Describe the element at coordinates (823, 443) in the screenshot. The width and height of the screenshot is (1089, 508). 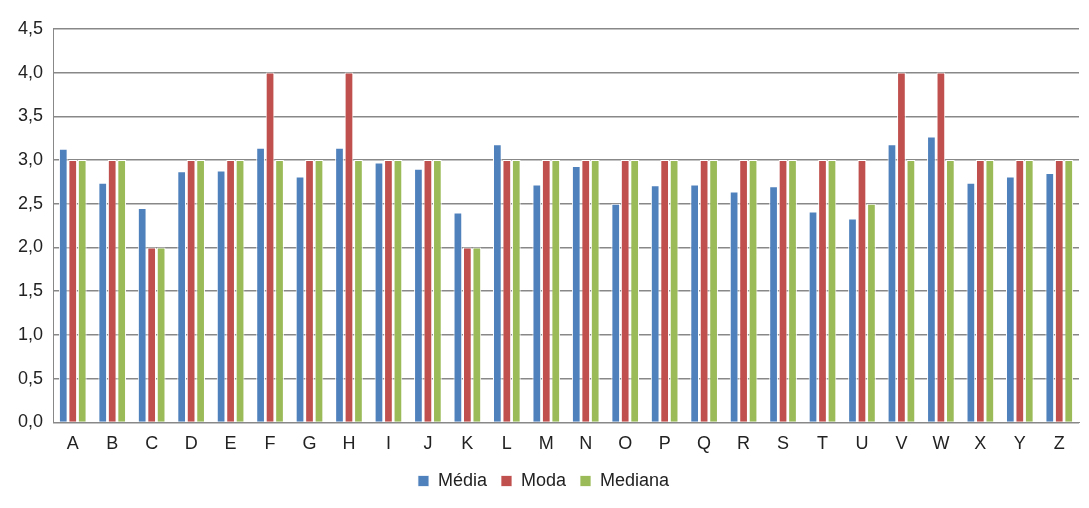
I see `x-tick-label: T` at that location.